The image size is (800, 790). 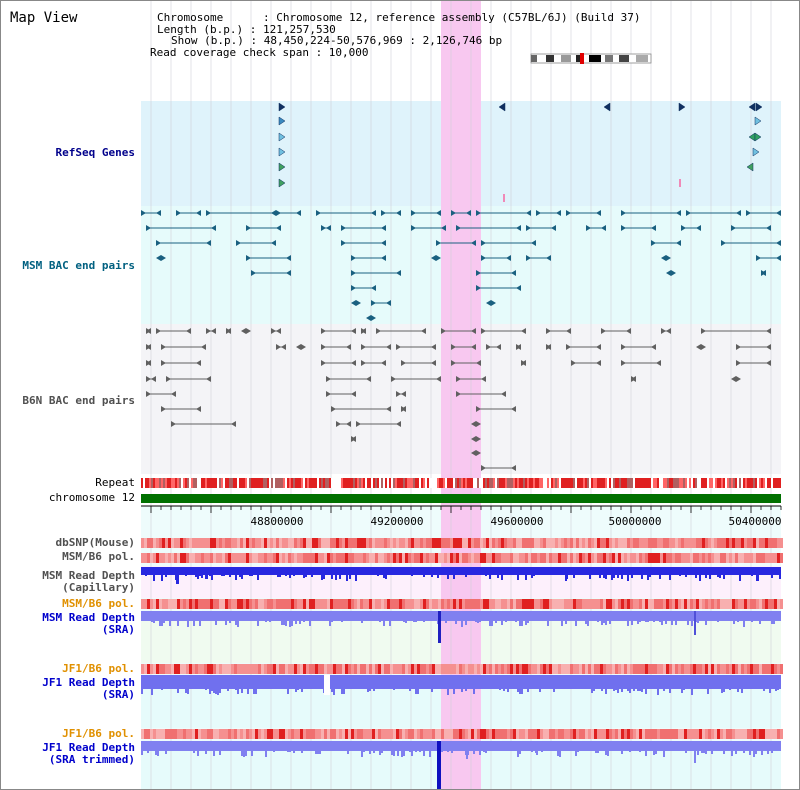 What do you see at coordinates (95, 542) in the screenshot?
I see `dbsnp-track-label: dbSNP(Mouse)` at bounding box center [95, 542].